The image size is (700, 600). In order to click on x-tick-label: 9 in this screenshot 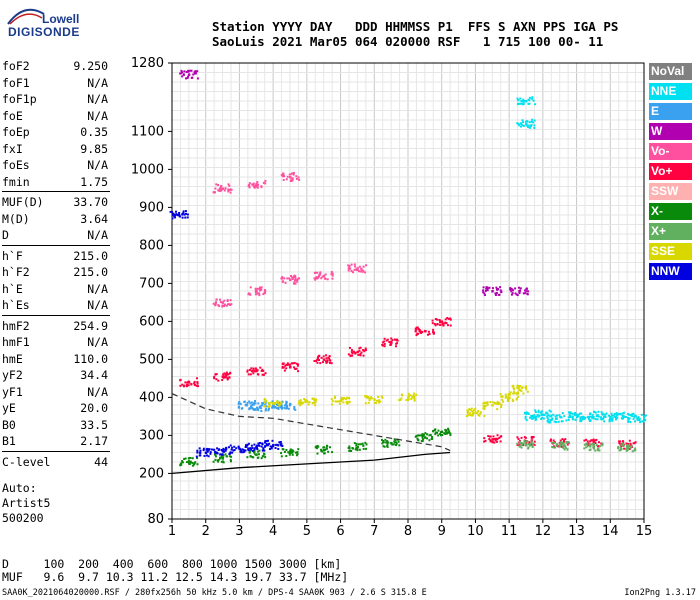, I will do `click(442, 531)`.